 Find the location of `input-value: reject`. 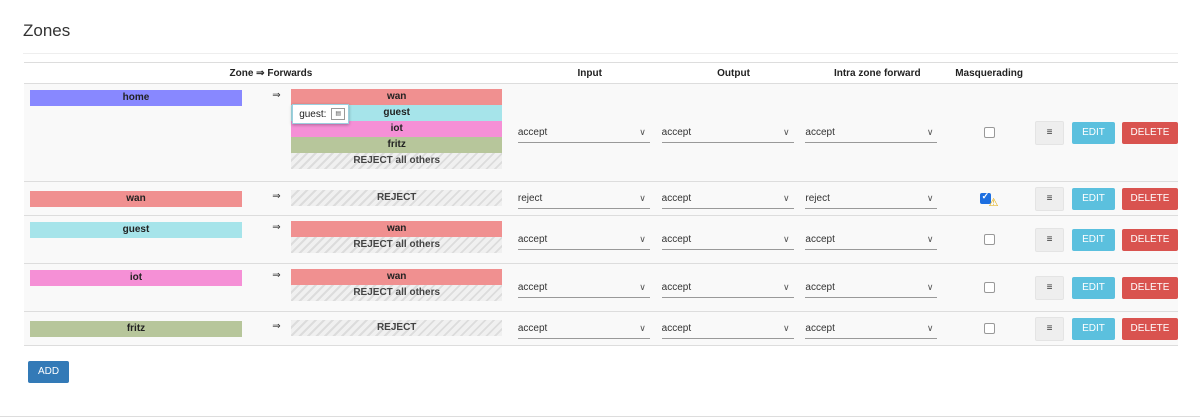

input-value: reject is located at coordinates (530, 198).